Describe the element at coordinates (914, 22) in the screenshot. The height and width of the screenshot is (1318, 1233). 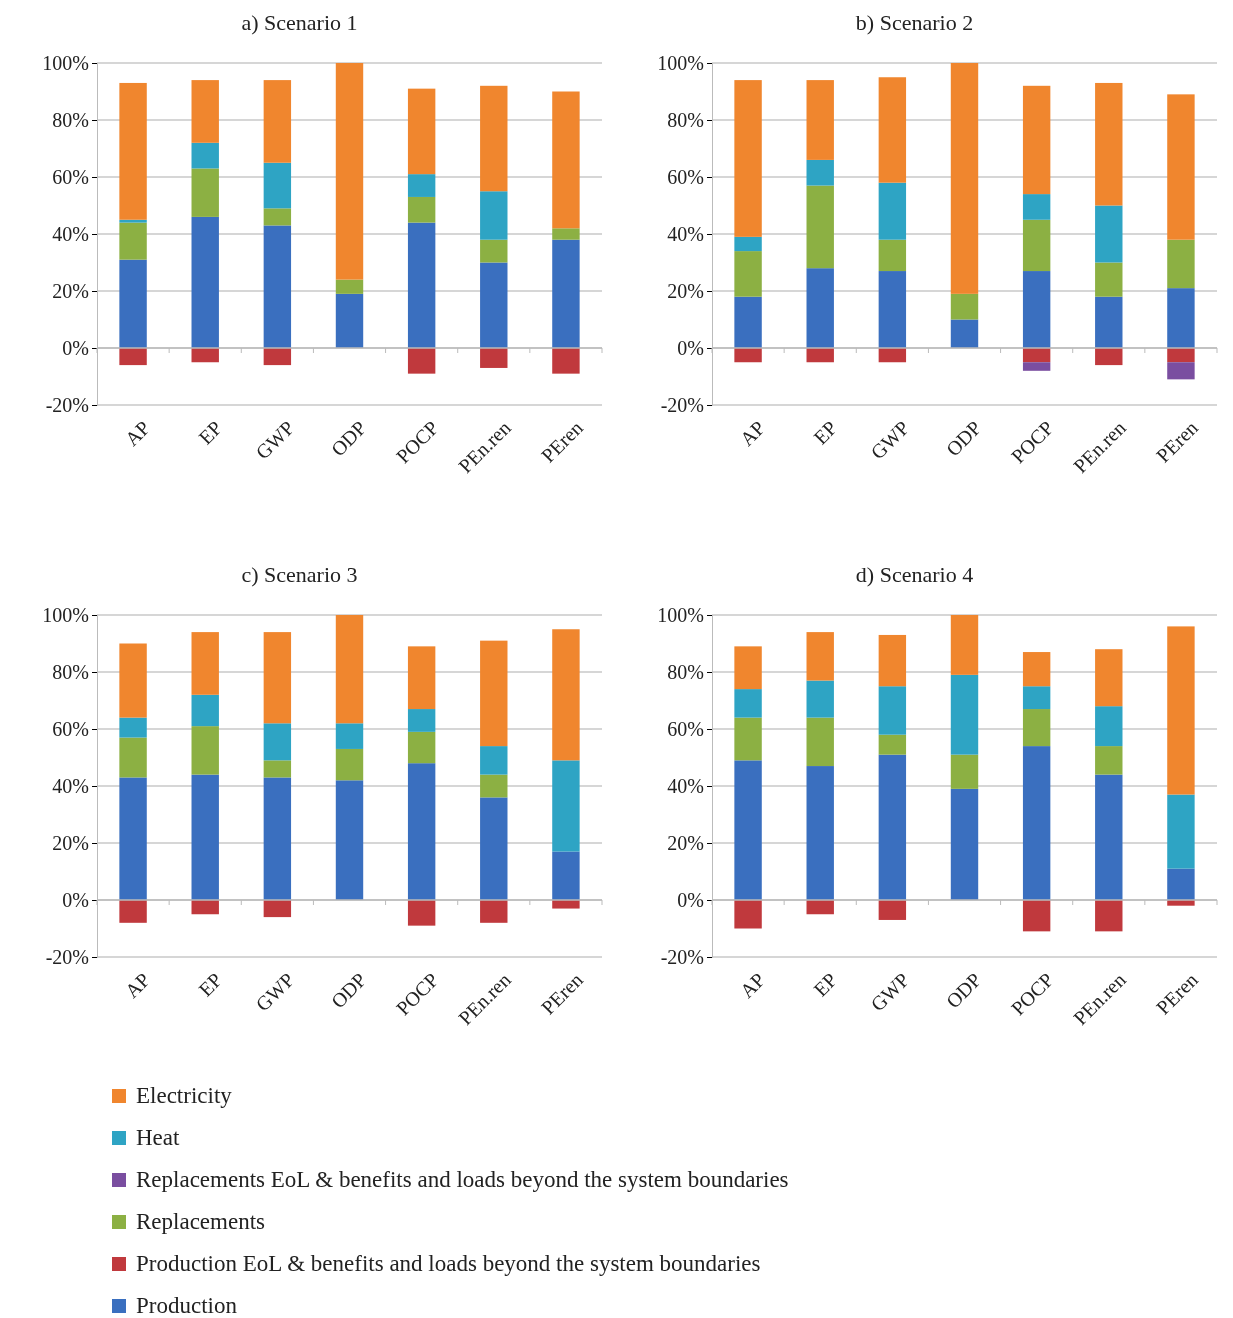
I see `chart-title: b) Scenario 2` at that location.